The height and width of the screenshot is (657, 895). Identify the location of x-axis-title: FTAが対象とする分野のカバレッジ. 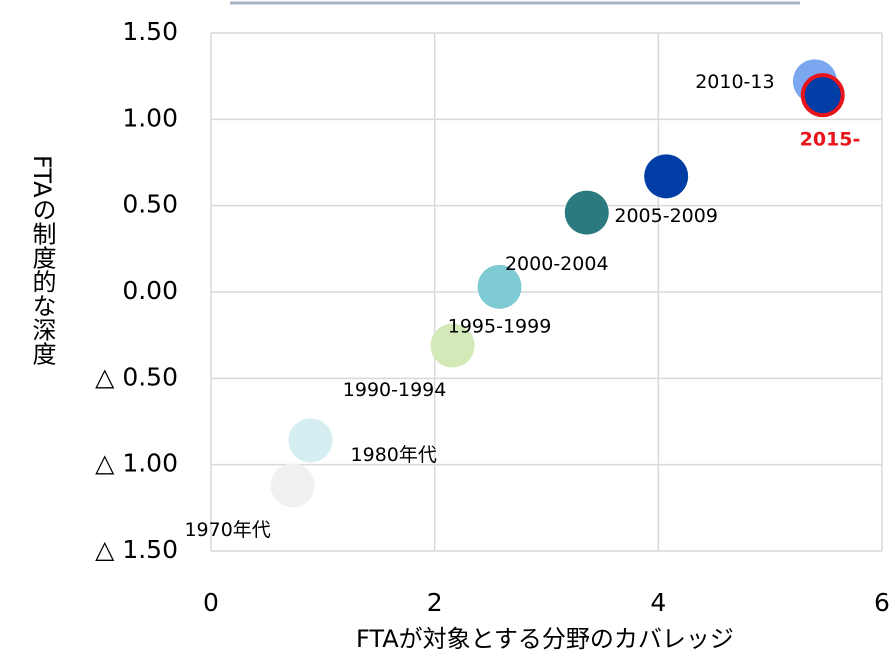
(545, 639).